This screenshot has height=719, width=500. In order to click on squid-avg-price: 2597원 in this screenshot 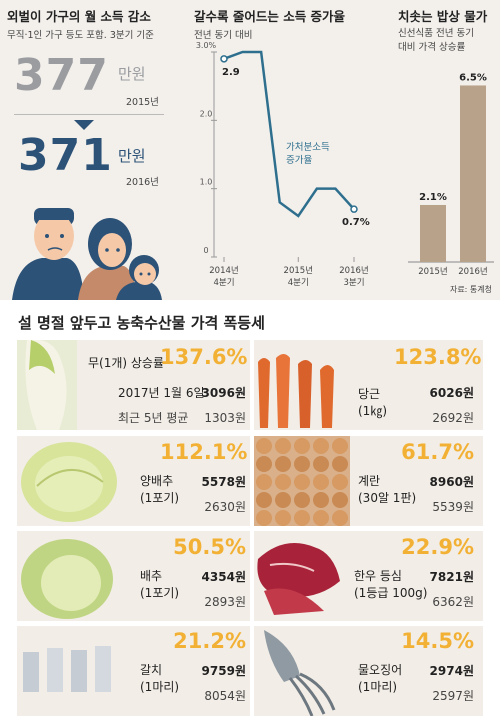, I will do `click(453, 696)`.